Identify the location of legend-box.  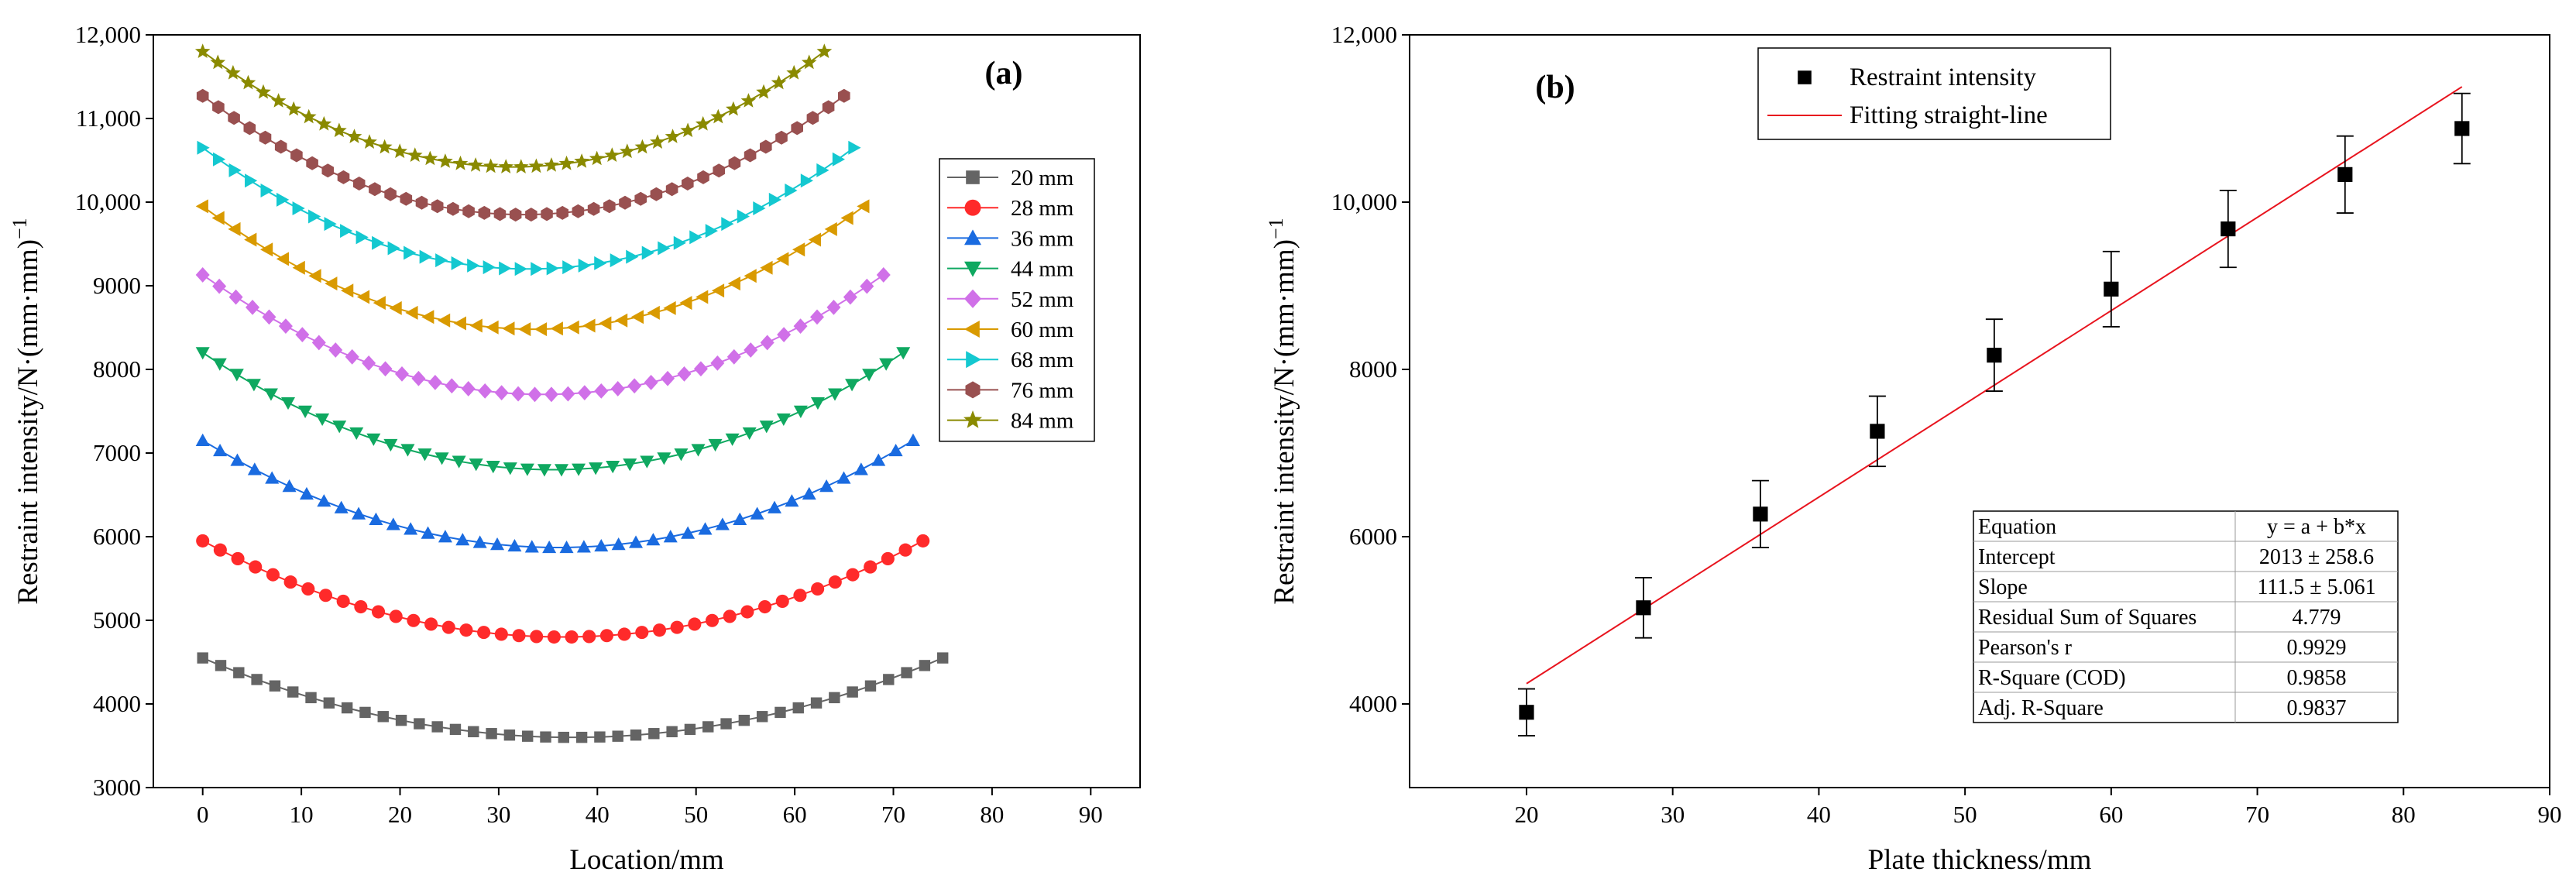
(1934, 93).